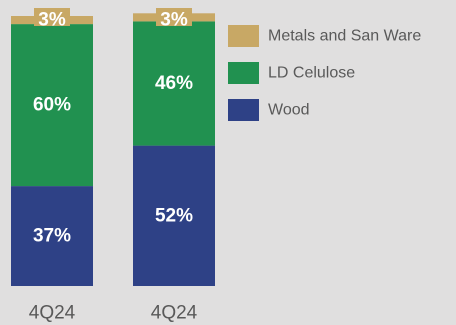 This screenshot has height=325, width=456. What do you see at coordinates (289, 110) in the screenshot?
I see `legend-label-wood: Wood` at bounding box center [289, 110].